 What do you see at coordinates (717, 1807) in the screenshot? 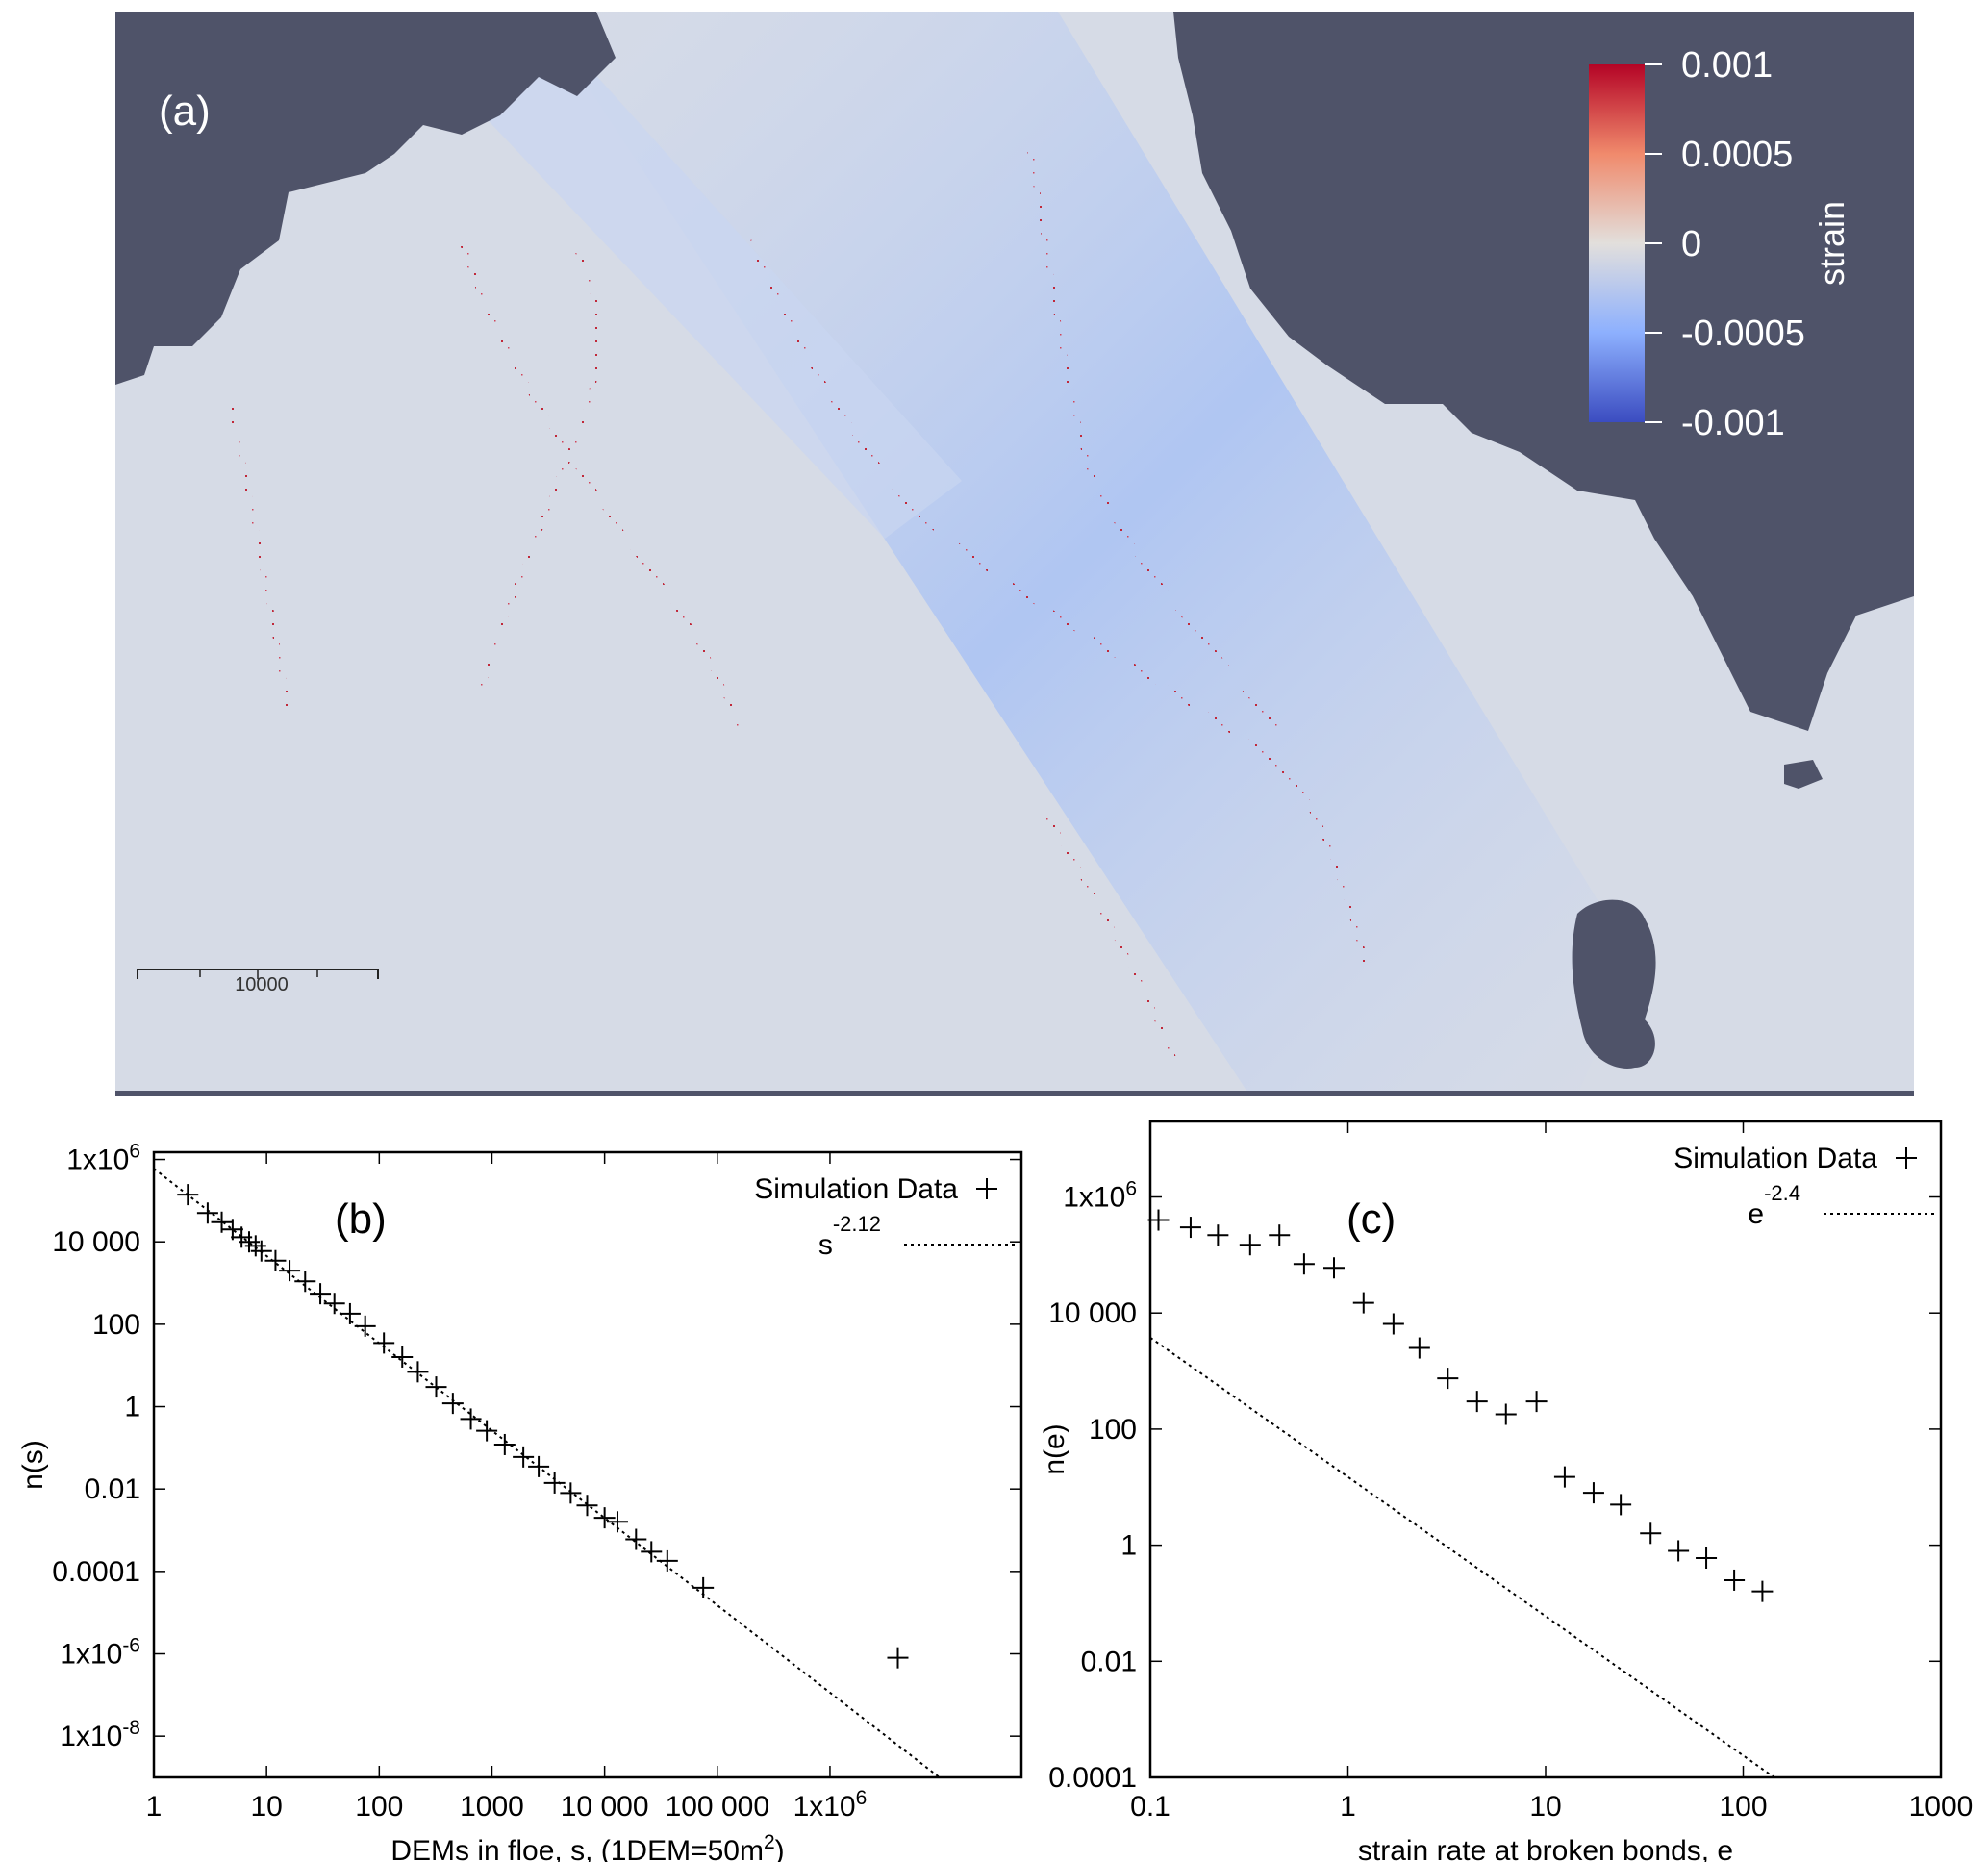
I see `x-tick-label: 100 000` at bounding box center [717, 1807].